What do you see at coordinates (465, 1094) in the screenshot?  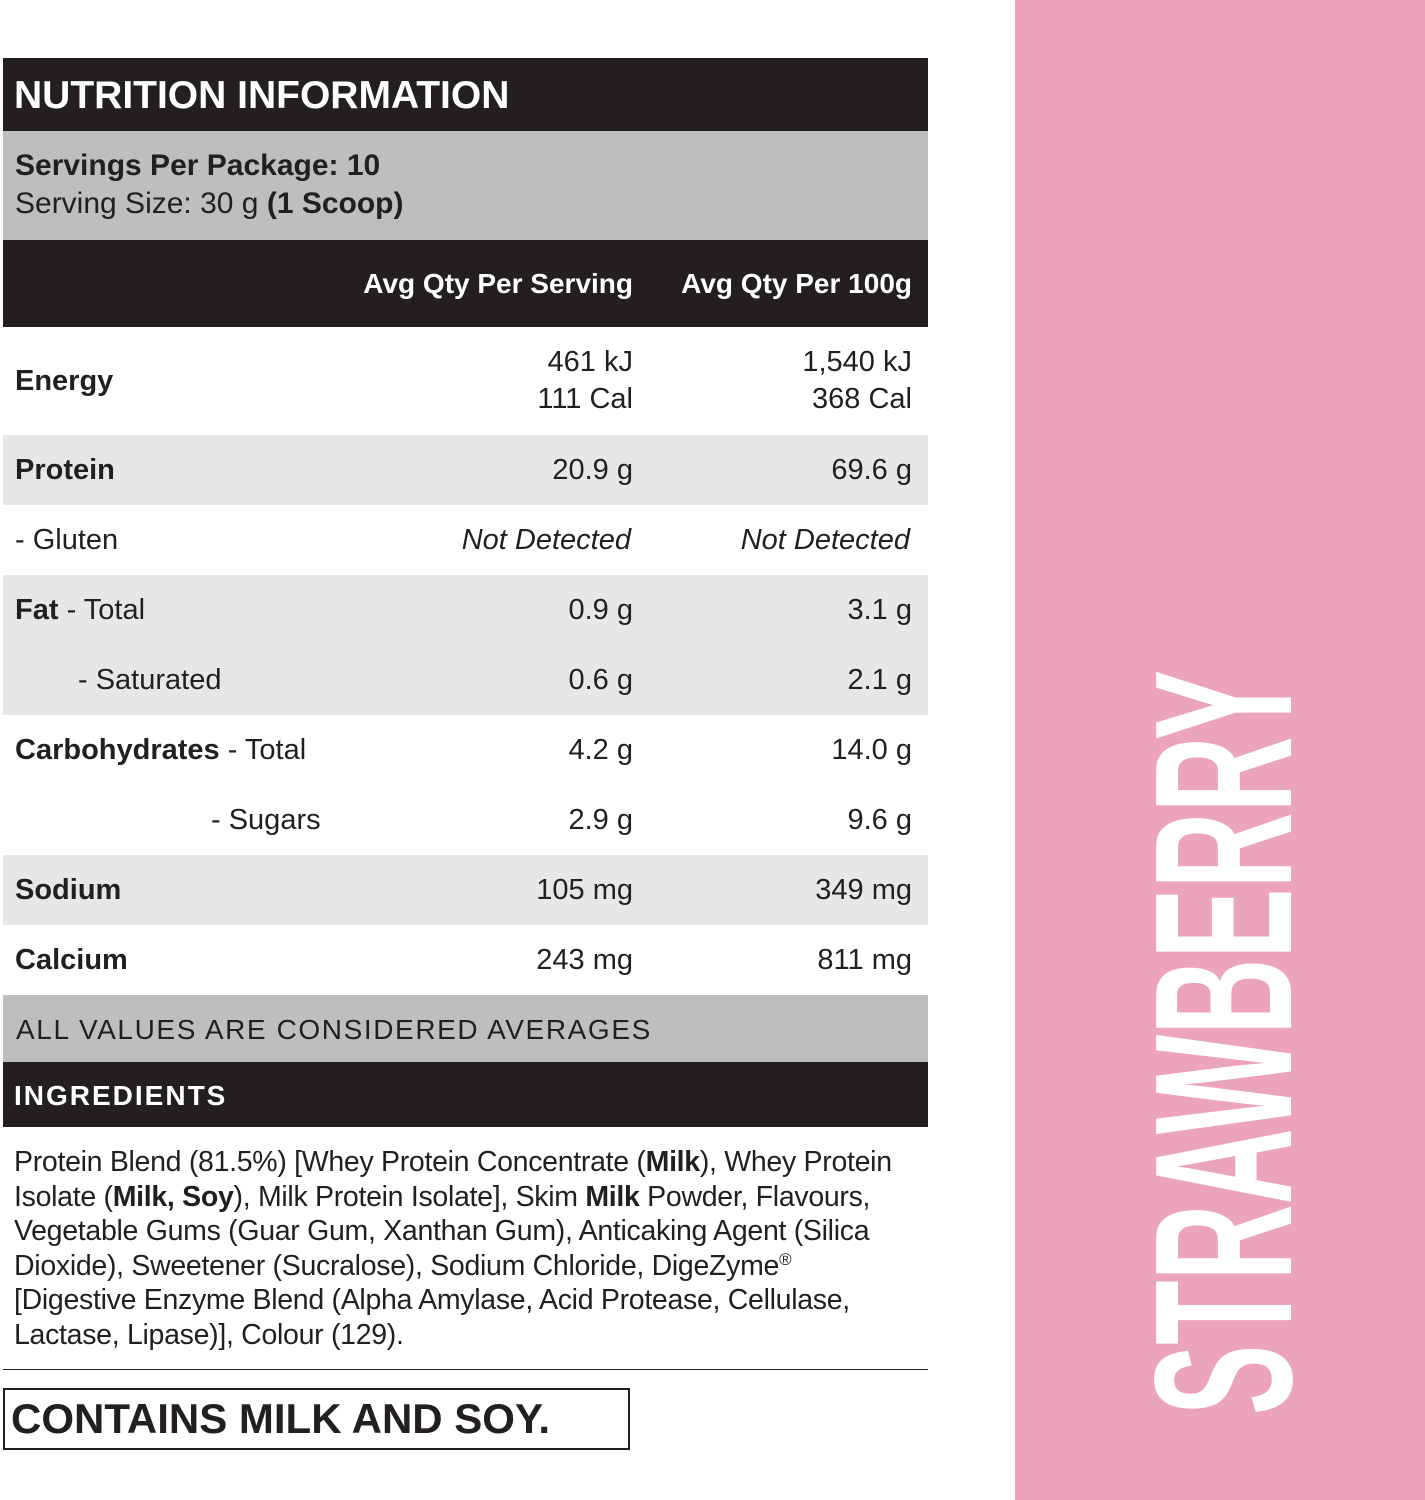 I see `ingredients-bar: INGREDIENTS` at bounding box center [465, 1094].